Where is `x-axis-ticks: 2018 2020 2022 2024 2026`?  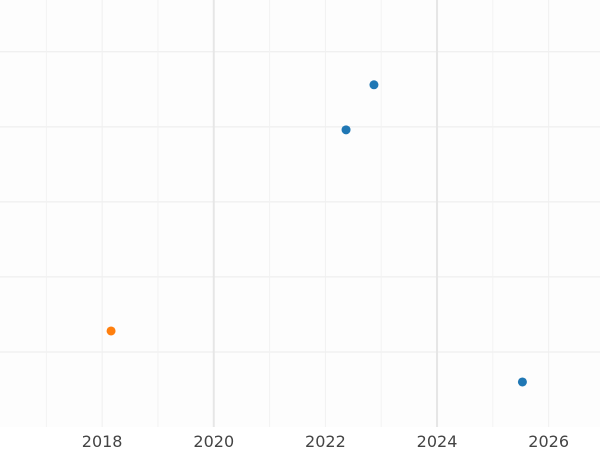
x-axis-ticks: 2018 2020 2022 2024 2026 is located at coordinates (325, 441).